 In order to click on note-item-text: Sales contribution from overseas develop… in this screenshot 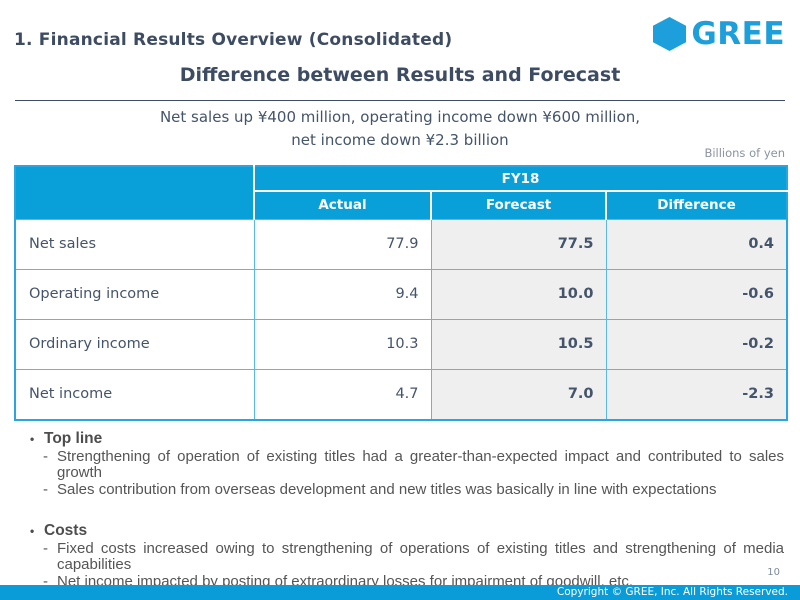, I will do `click(387, 489)`.